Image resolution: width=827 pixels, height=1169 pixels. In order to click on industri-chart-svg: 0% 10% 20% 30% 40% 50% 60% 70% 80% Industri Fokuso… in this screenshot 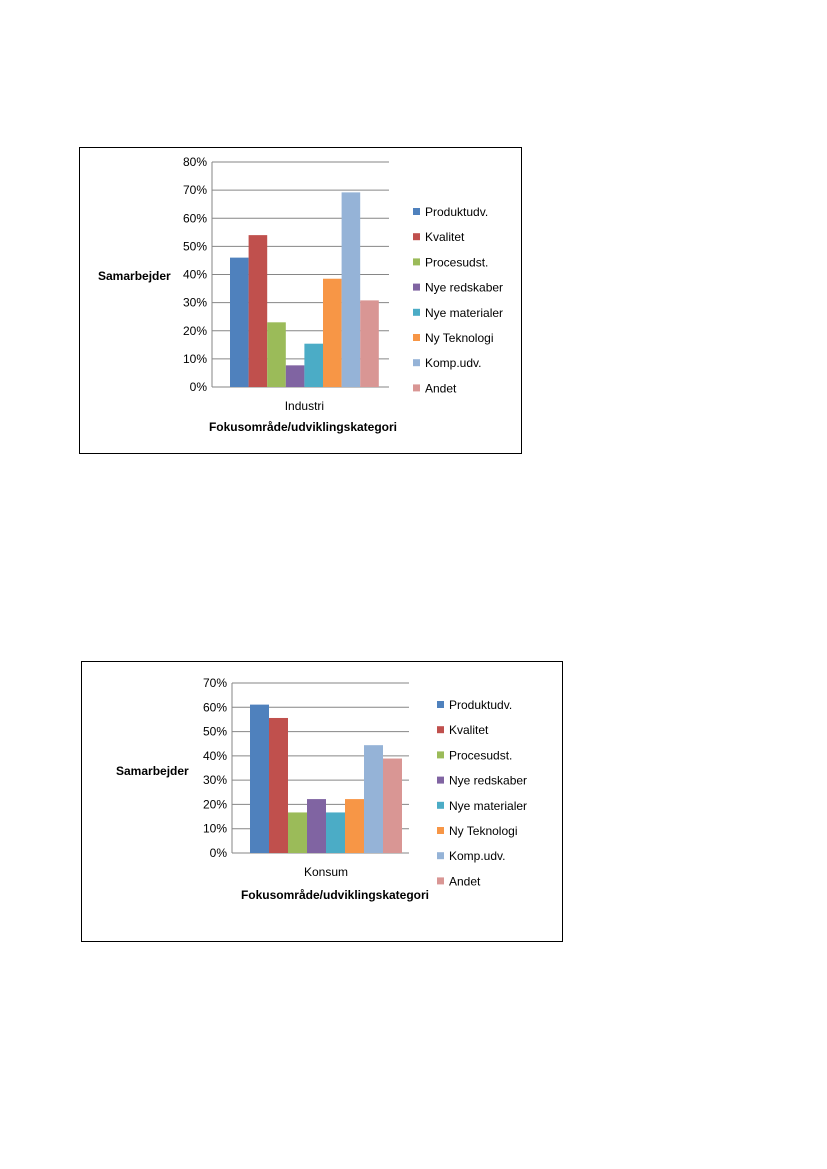, I will do `click(300, 294)`.